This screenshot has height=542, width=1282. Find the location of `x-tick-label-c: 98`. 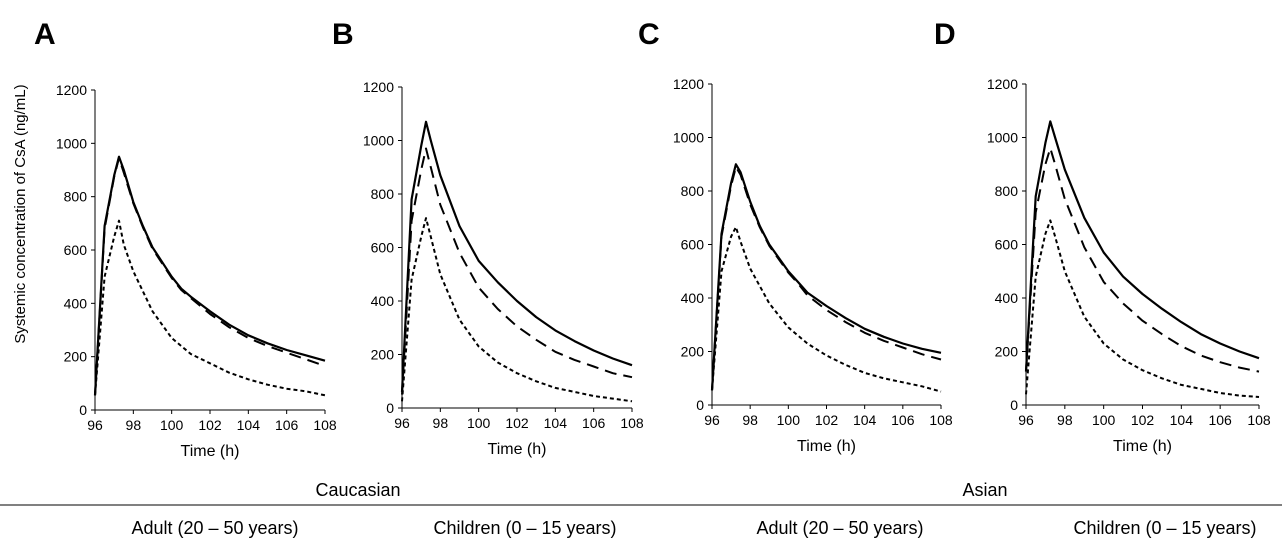

x-tick-label-c: 98 is located at coordinates (750, 420).